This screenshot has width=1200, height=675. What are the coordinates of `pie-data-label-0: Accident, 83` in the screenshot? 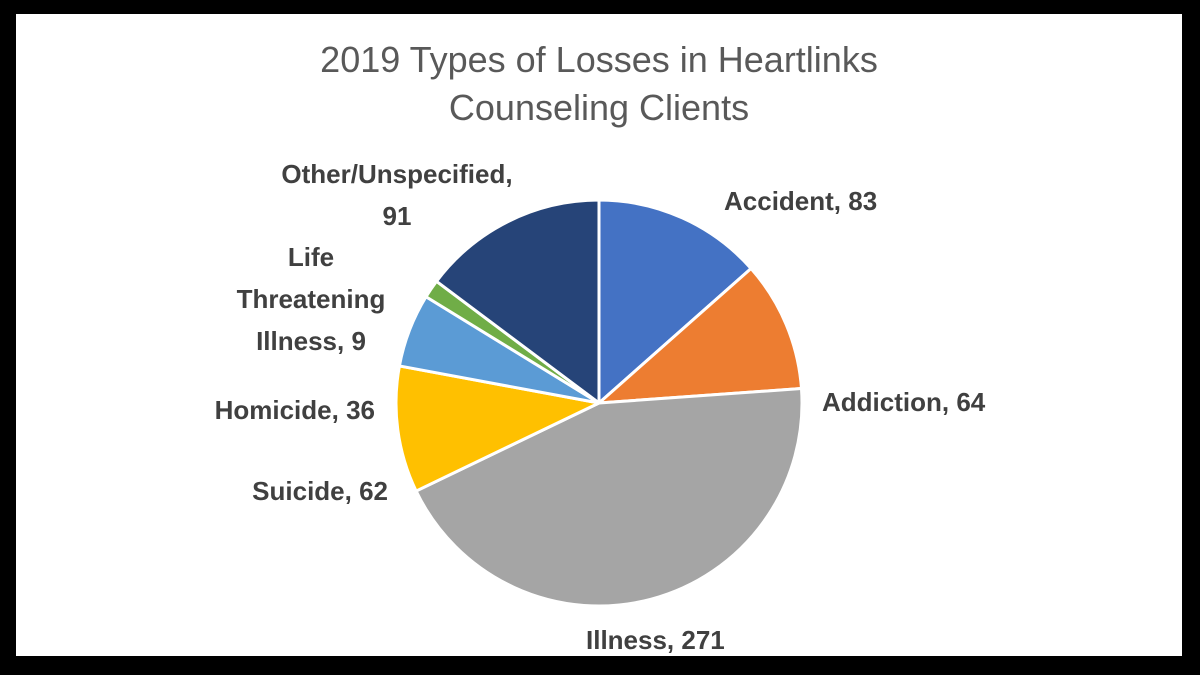 It's located at (800, 201).